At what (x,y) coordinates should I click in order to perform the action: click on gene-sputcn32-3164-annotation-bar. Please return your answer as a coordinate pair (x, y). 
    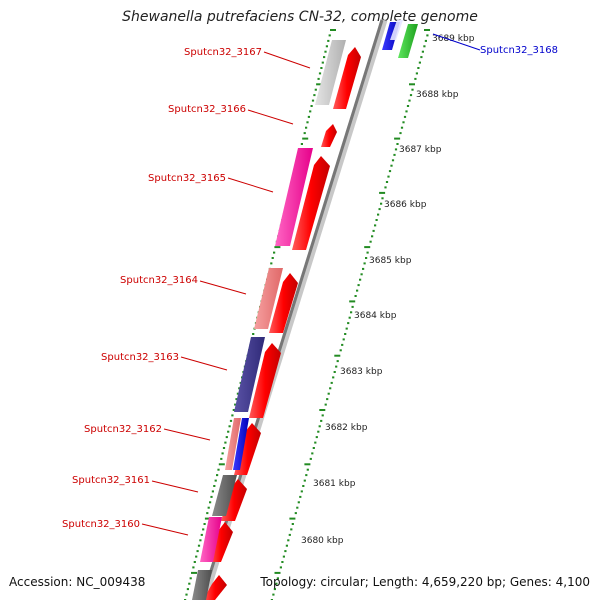
    Looking at the image, I should click on (268, 298).